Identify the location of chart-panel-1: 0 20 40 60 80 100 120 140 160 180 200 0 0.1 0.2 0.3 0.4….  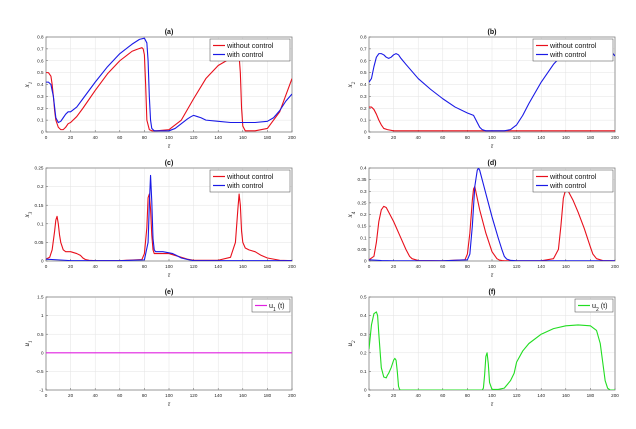
(482, 89).